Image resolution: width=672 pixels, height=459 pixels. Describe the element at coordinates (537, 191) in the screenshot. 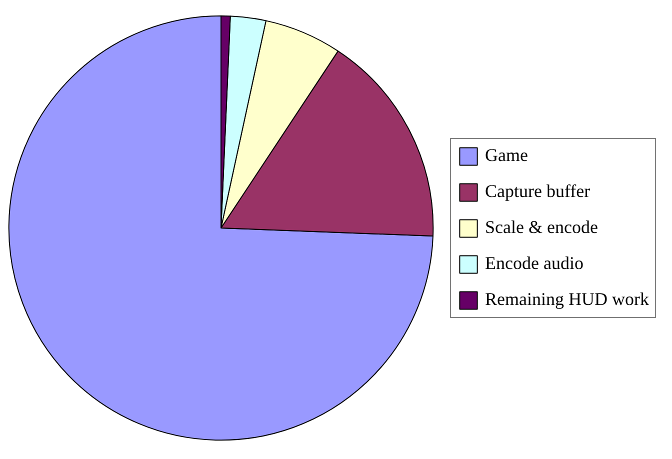

I see `legend-label: Capture buffer` at that location.